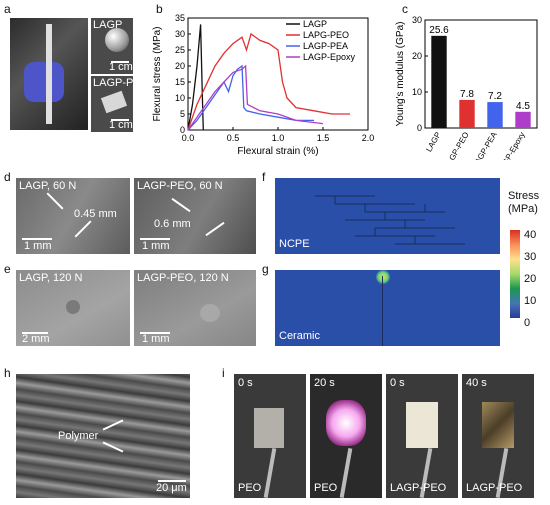 The width and height of the screenshot is (550, 505). Describe the element at coordinates (156, 246) in the screenshot. I see `panel-d-right-scale: 1 mm` at that location.